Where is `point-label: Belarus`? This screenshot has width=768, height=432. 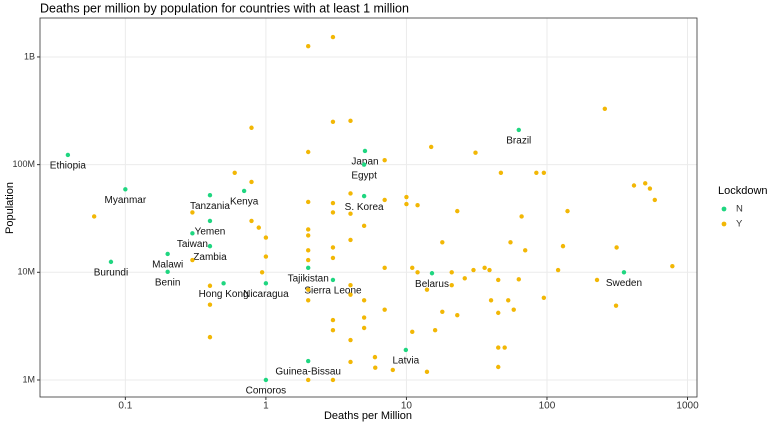 point-label: Belarus is located at coordinates (432, 284).